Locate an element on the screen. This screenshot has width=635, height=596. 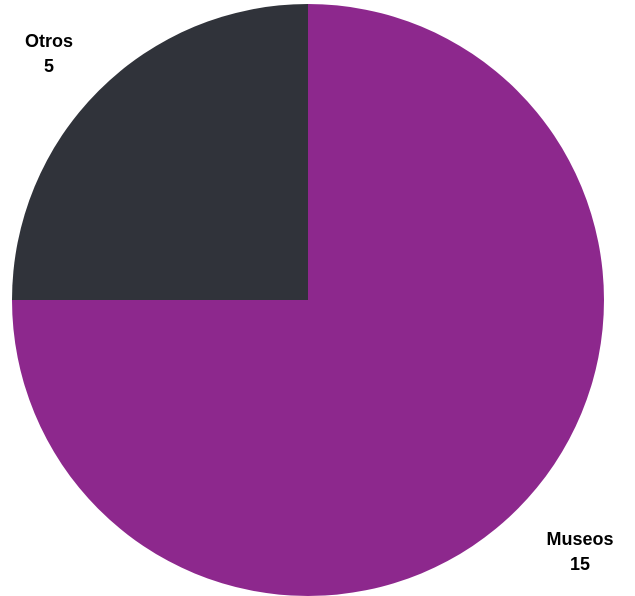
slice-label-otros: Otros is located at coordinates (49, 41).